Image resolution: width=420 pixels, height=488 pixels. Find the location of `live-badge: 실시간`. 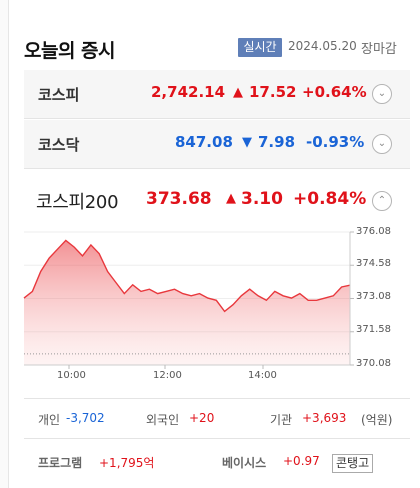

live-badge: 실시간 is located at coordinates (260, 47).